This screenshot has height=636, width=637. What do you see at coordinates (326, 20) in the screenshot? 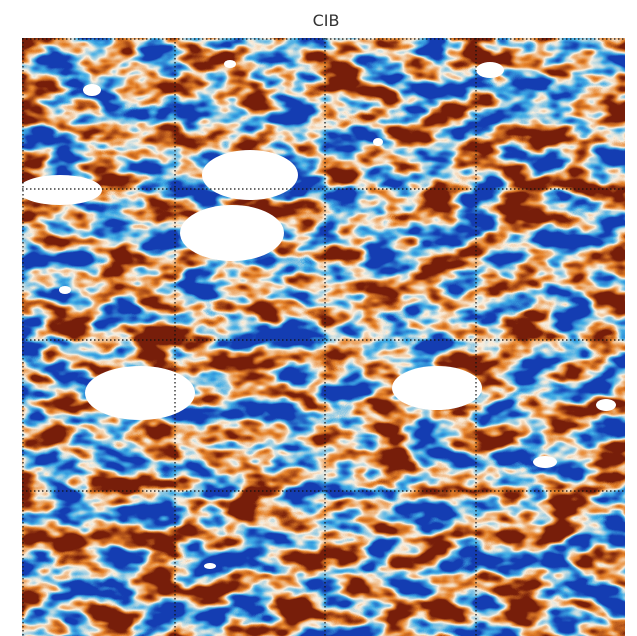
I see `map-title: CIB` at bounding box center [326, 20].